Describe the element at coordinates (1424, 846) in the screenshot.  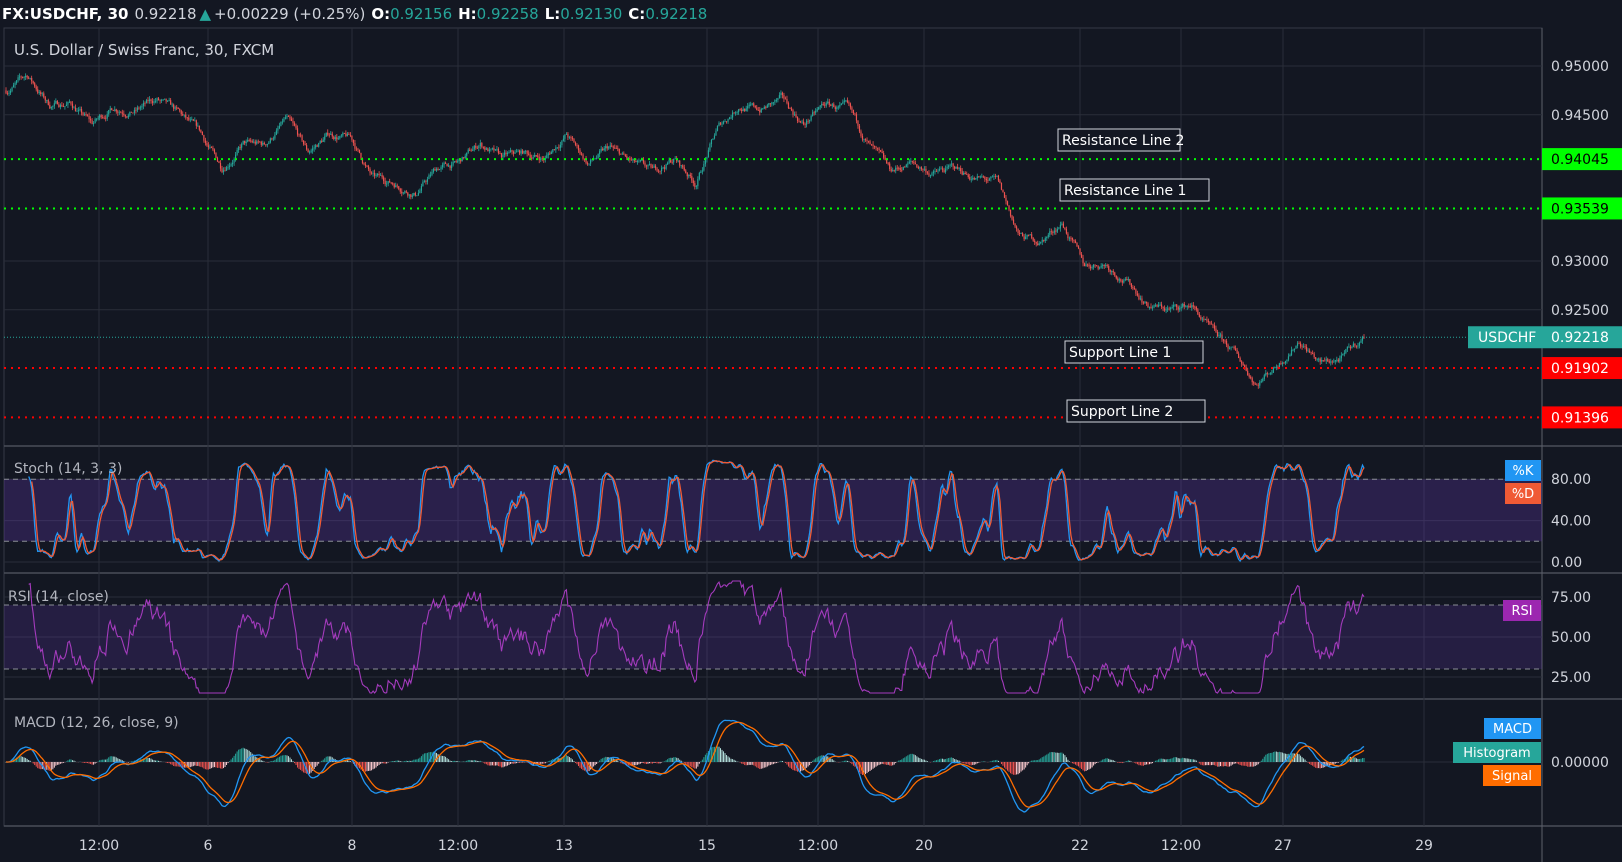
I see `time-tick-label: 29` at that location.